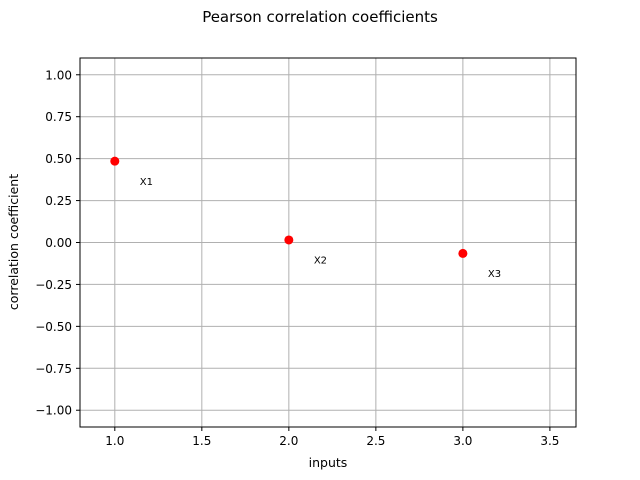 This screenshot has width=640, height=480. Describe the element at coordinates (53, 327) in the screenshot. I see `y-tick-label: −0.50` at that location.